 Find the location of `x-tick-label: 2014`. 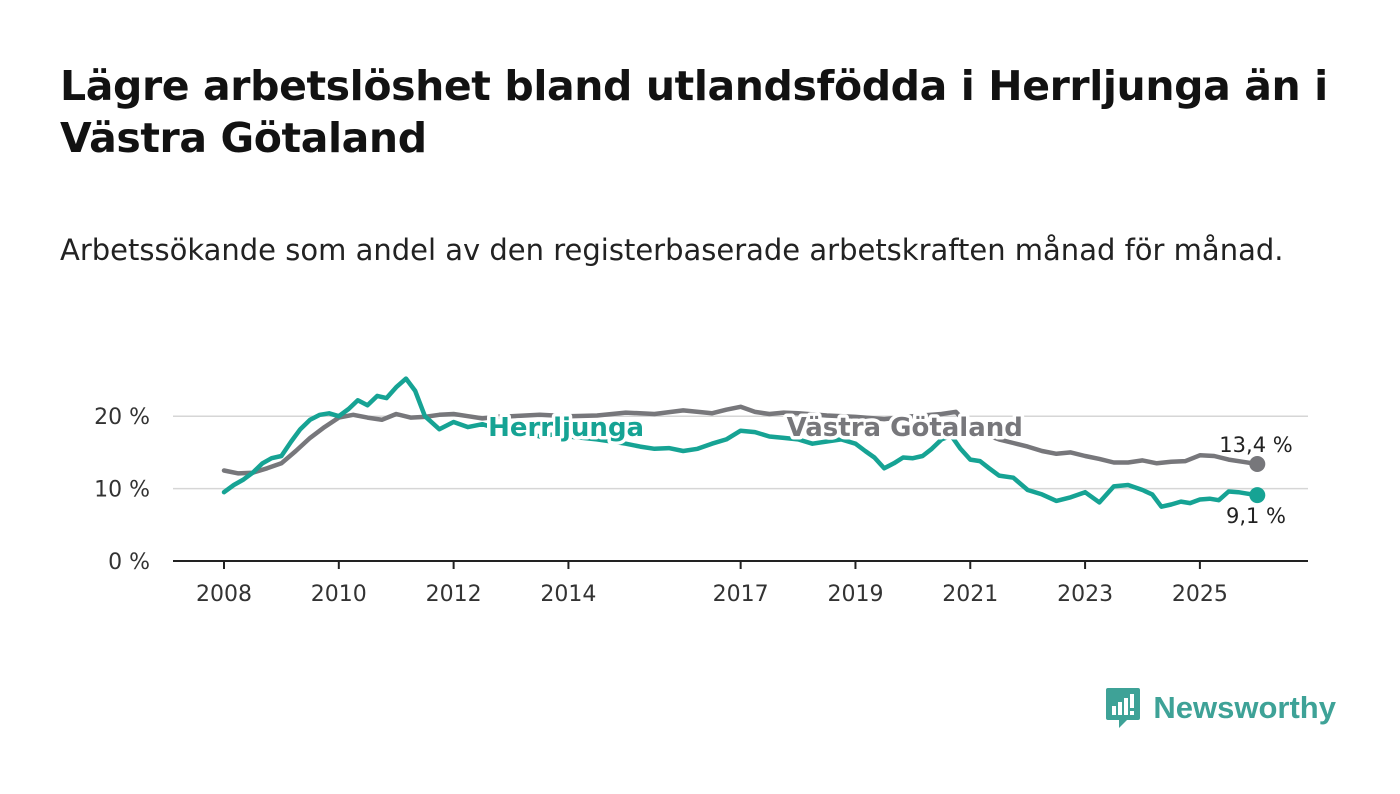

x-tick-label: 2014 is located at coordinates (568, 594).